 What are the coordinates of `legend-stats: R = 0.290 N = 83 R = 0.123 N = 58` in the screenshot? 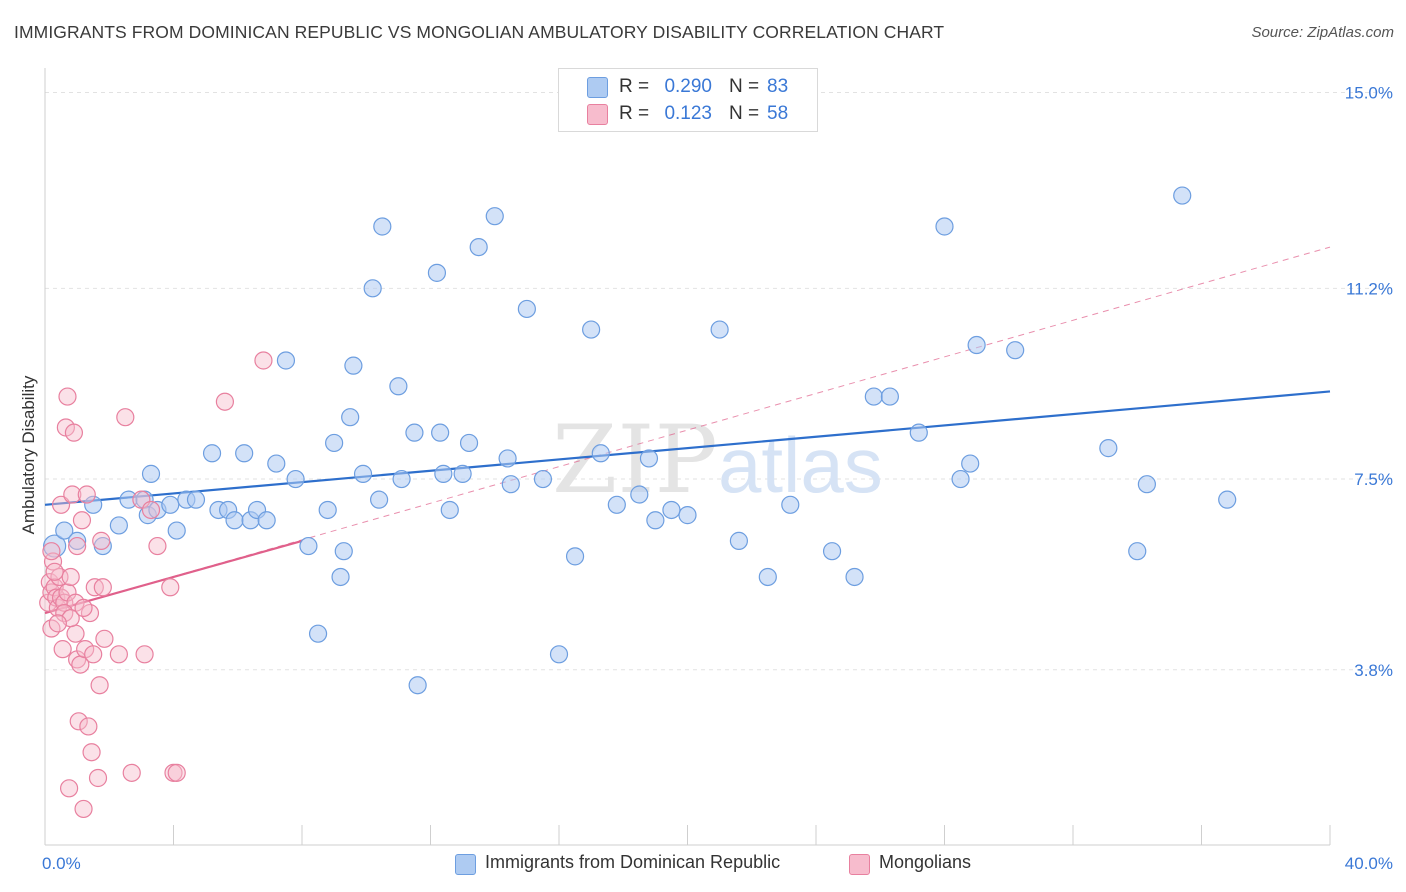 It's located at (688, 100).